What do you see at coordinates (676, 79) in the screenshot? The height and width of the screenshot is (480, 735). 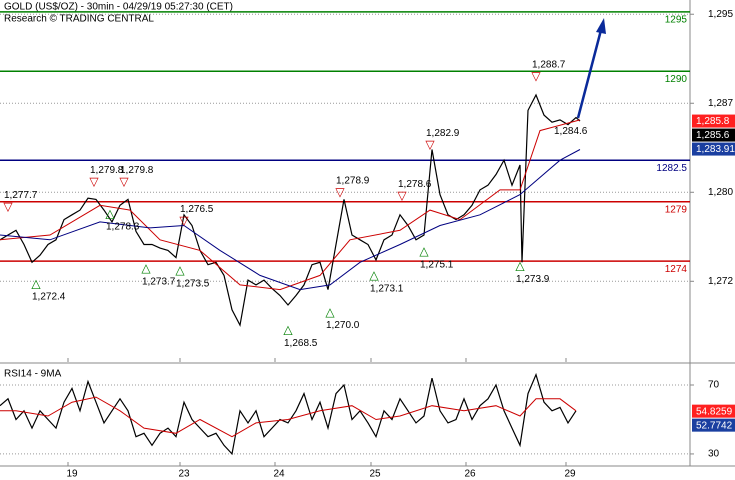 I see `level-label: 1290` at bounding box center [676, 79].